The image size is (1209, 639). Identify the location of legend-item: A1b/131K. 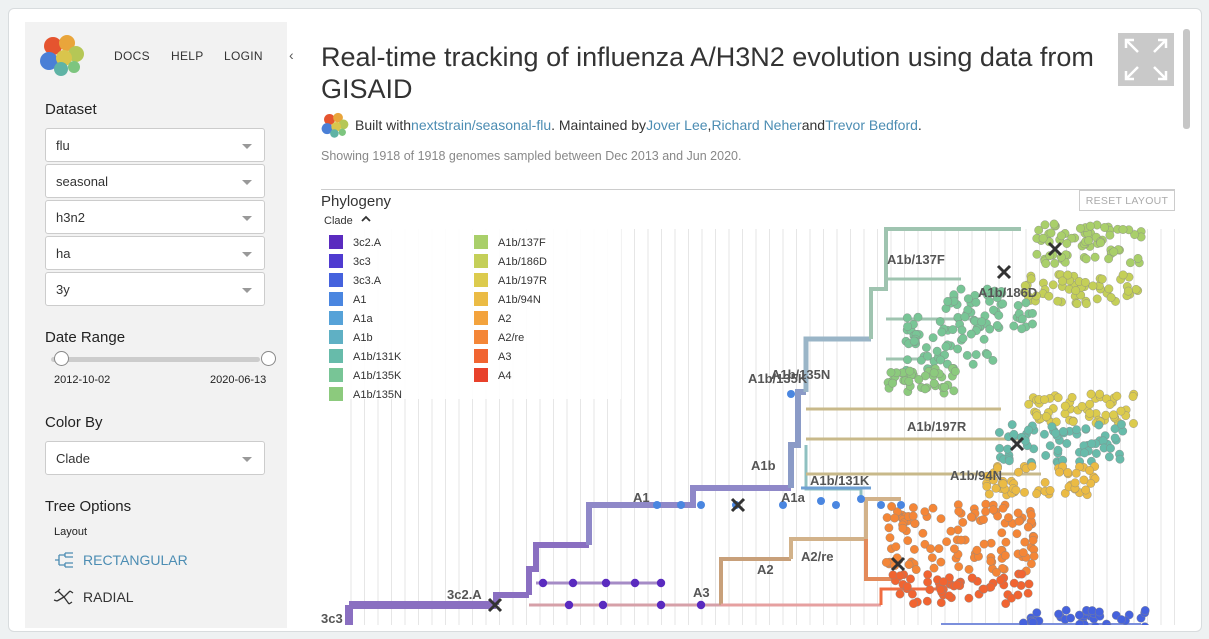
(377, 357).